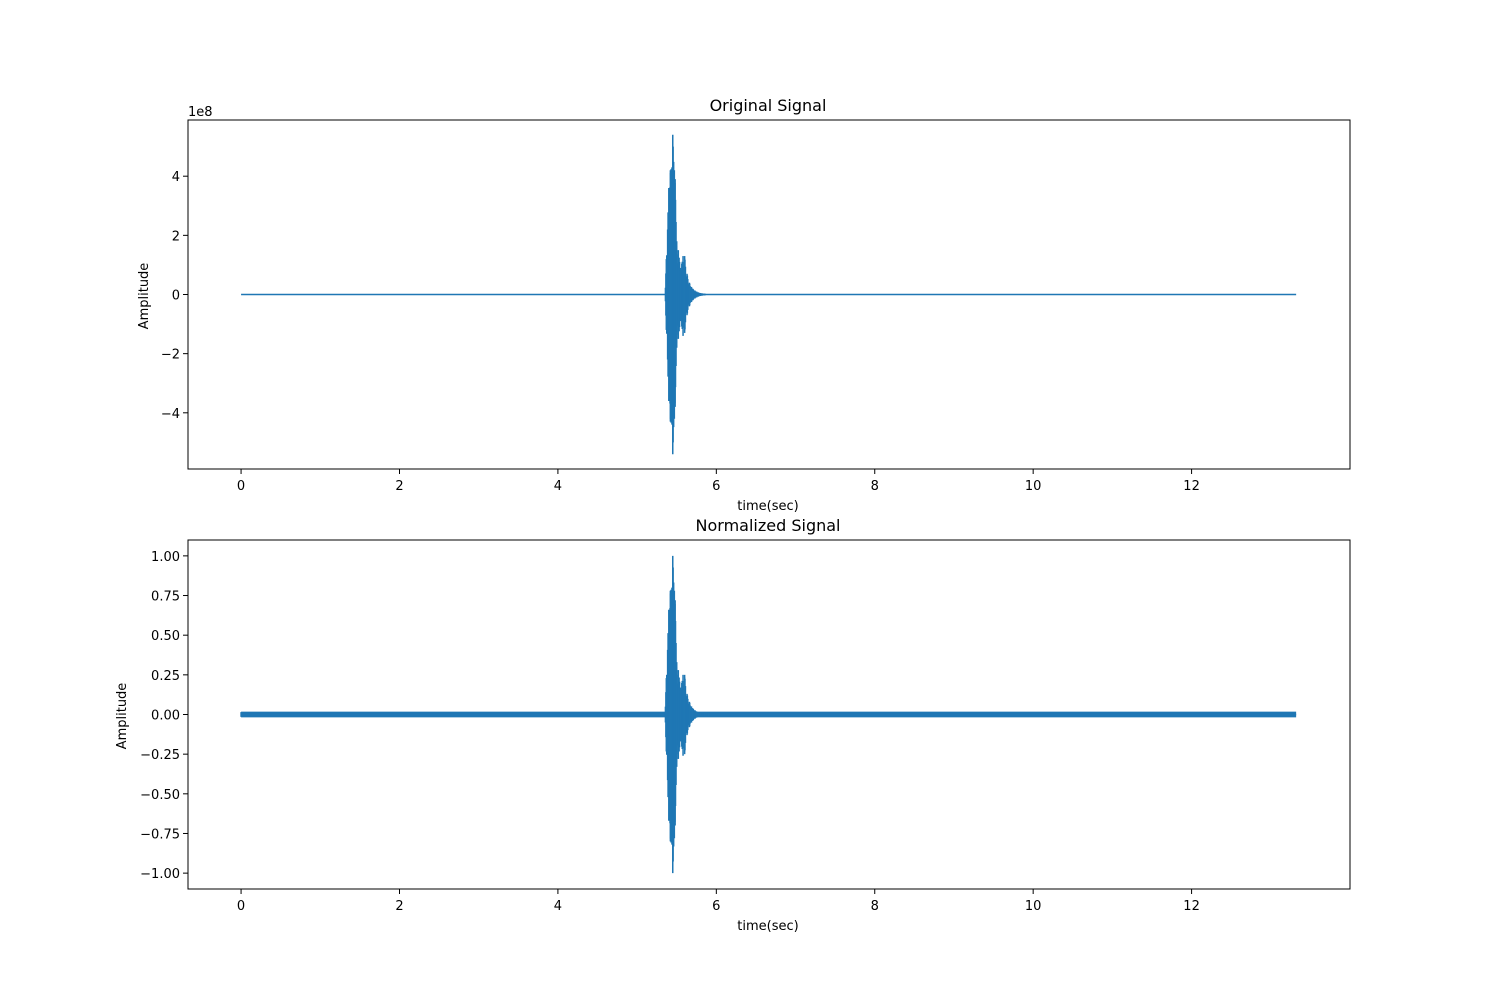 The width and height of the screenshot is (1500, 1000). What do you see at coordinates (768, 105) in the screenshot?
I see `chart-title: Original Signal` at bounding box center [768, 105].